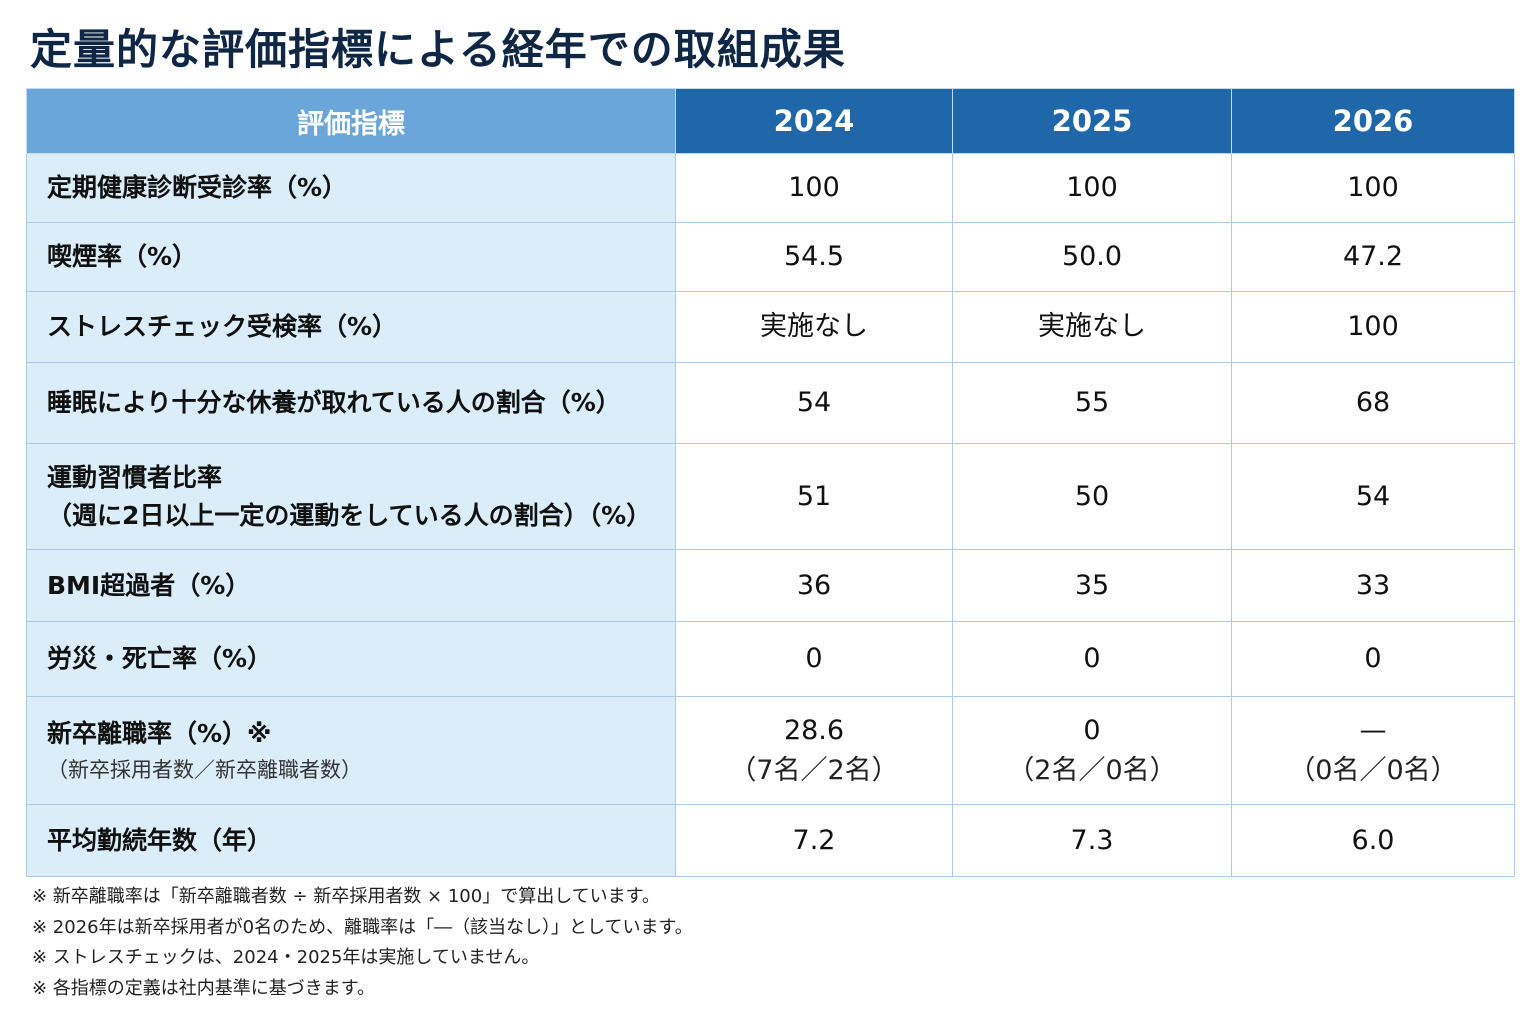 This screenshot has width=1536, height=1024. Describe the element at coordinates (204, 769) in the screenshot. I see `row-label-note: （新卒採用者数／新卒離職者数）` at that location.